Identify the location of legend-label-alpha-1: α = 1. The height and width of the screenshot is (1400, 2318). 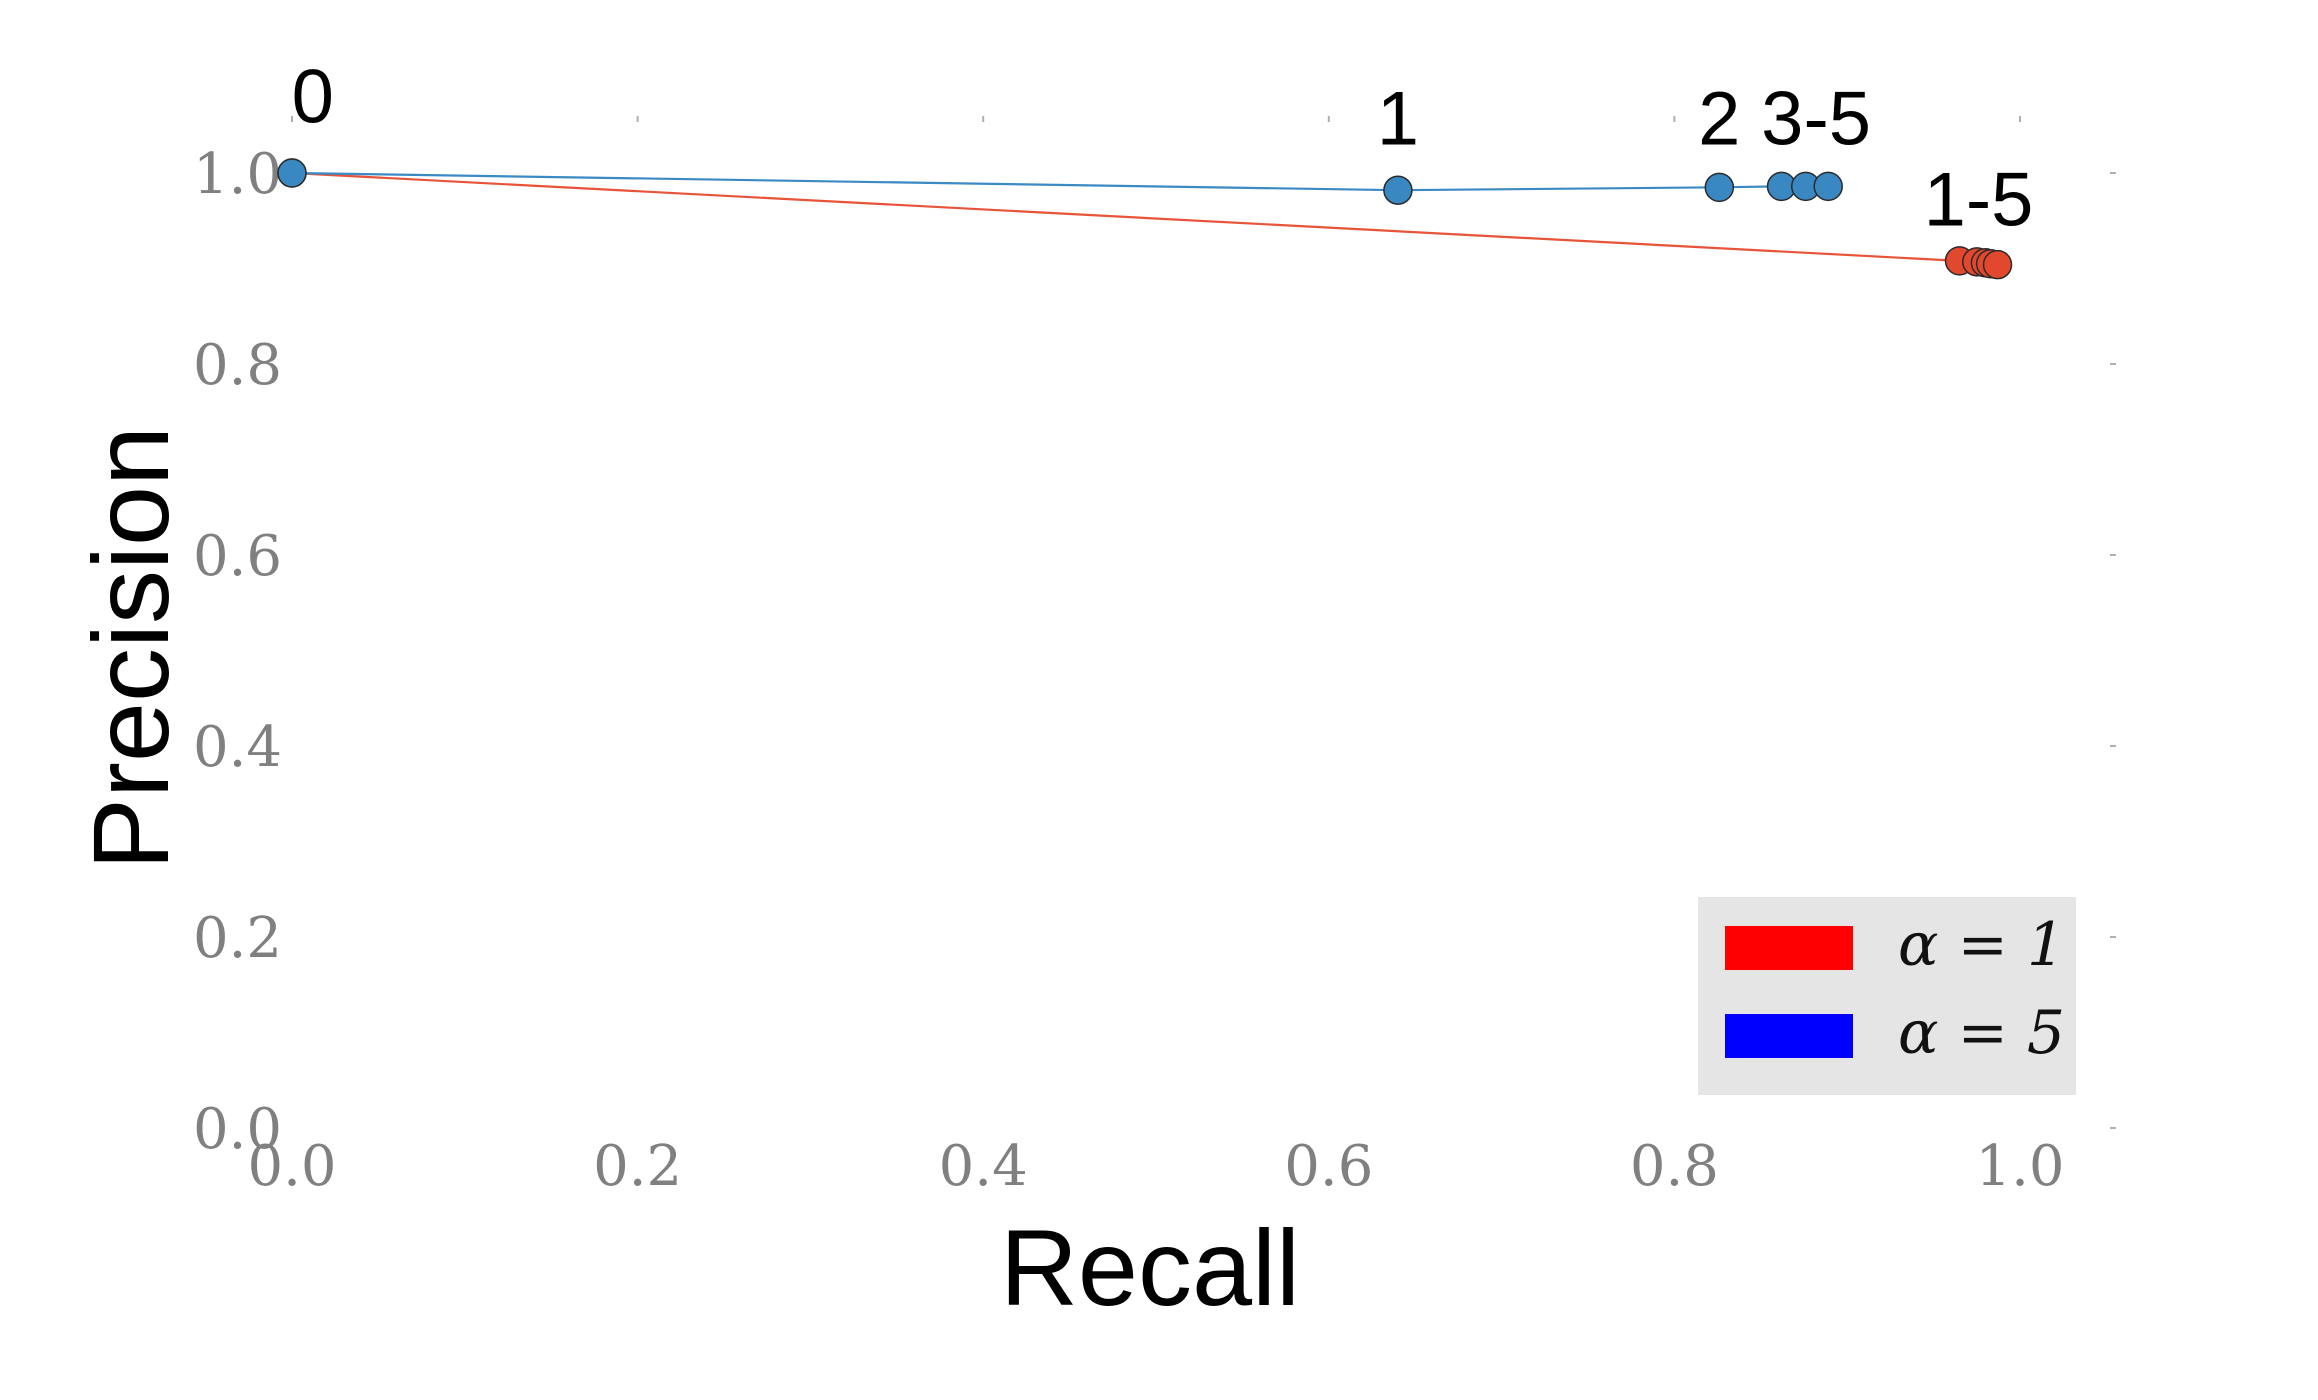
(1981, 945).